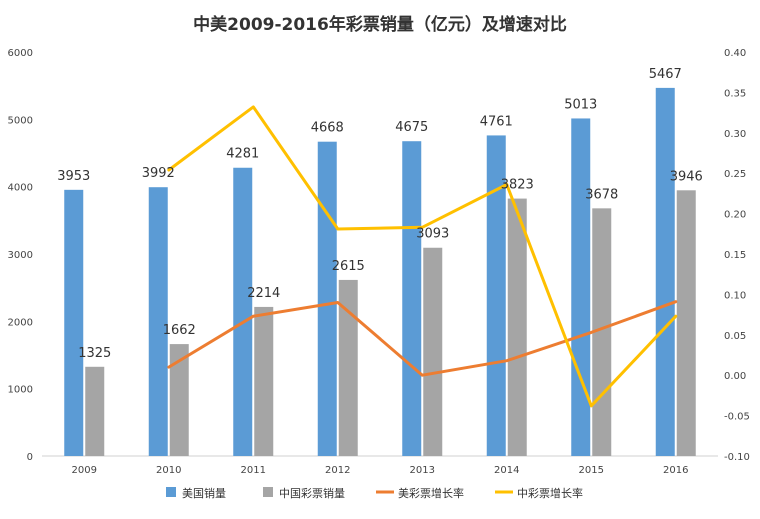 This screenshot has height=519, width=760. I want to click on y-right-tick-label: -0.05, so click(737, 417).